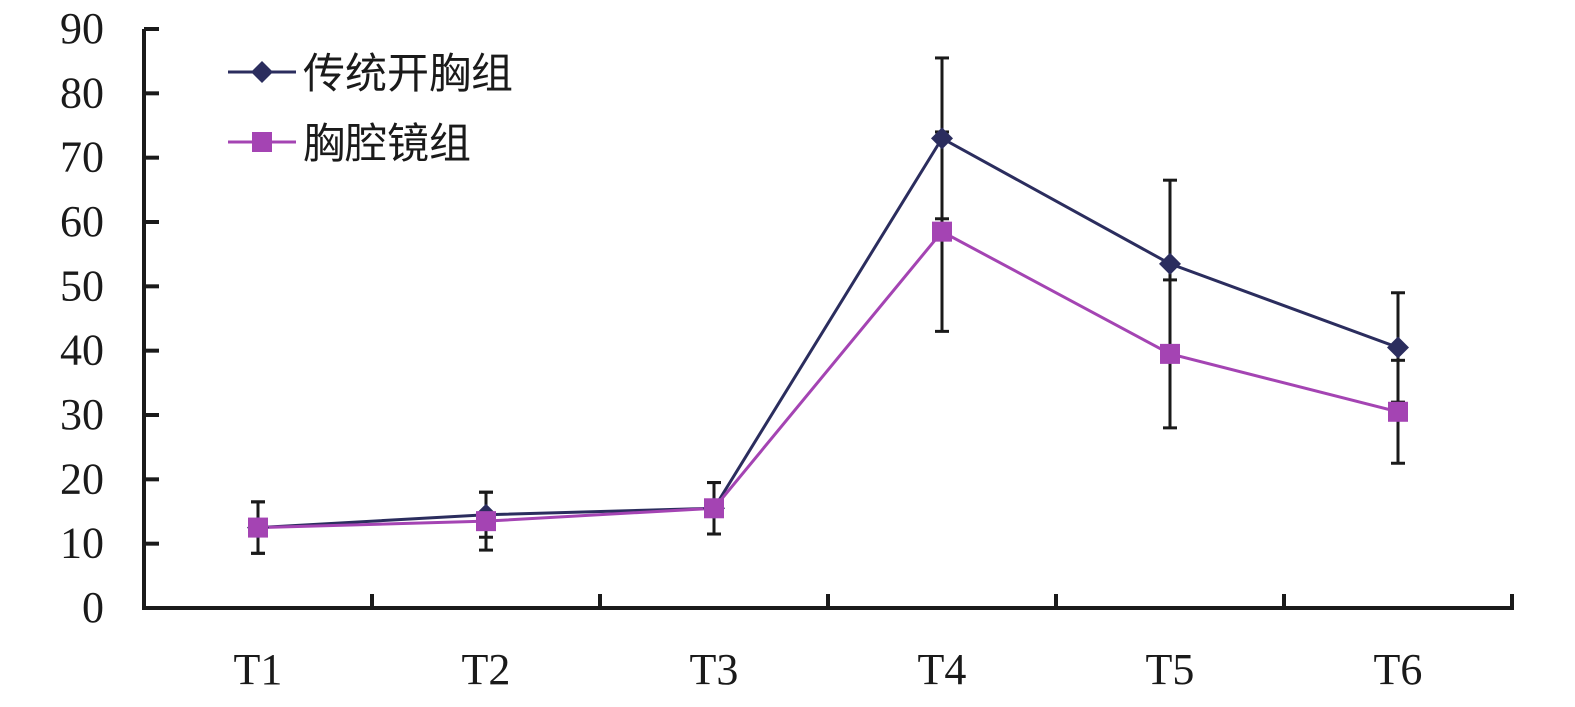 The width and height of the screenshot is (1575, 707). I want to click on x-tick-label: T2, so click(486, 669).